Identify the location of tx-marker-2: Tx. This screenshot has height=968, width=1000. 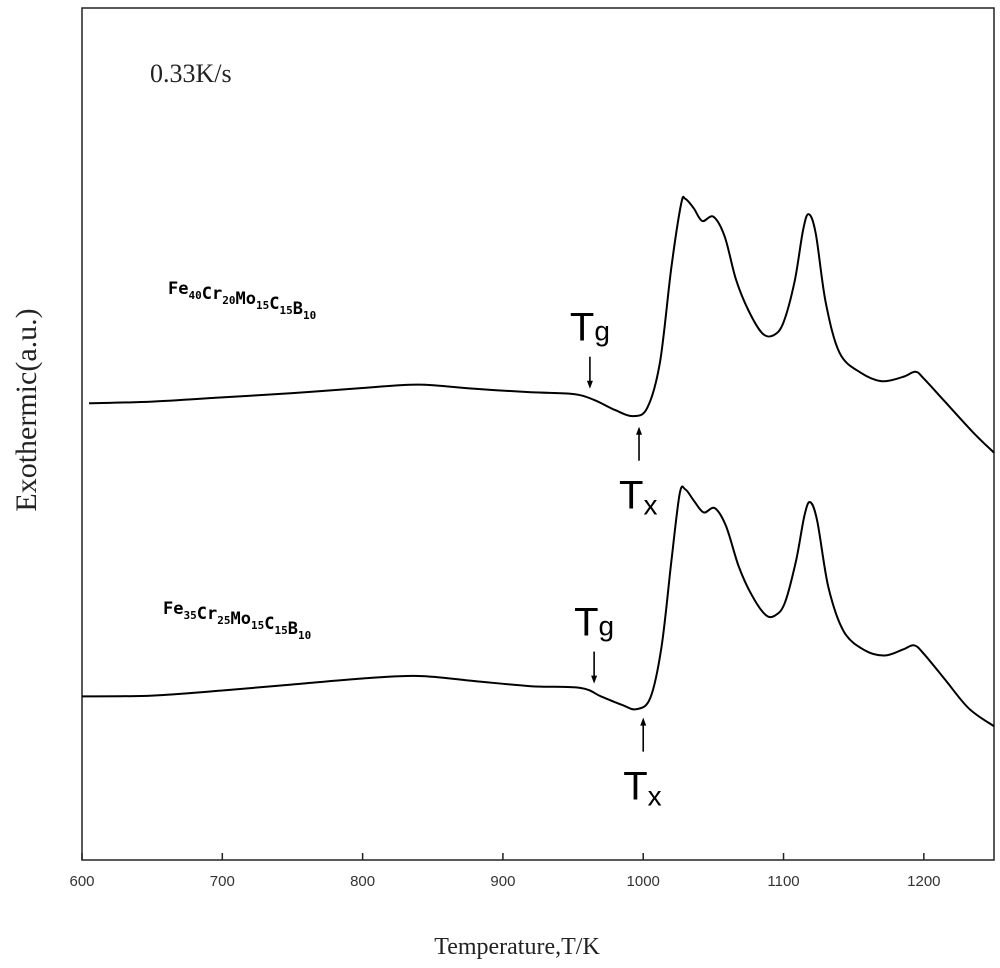
(642, 765).